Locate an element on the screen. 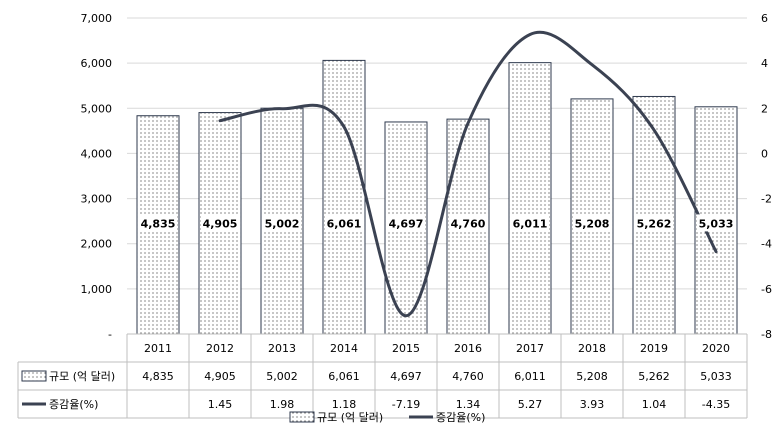 The width and height of the screenshot is (775, 435). bar-data-label: 6,061 is located at coordinates (344, 223).